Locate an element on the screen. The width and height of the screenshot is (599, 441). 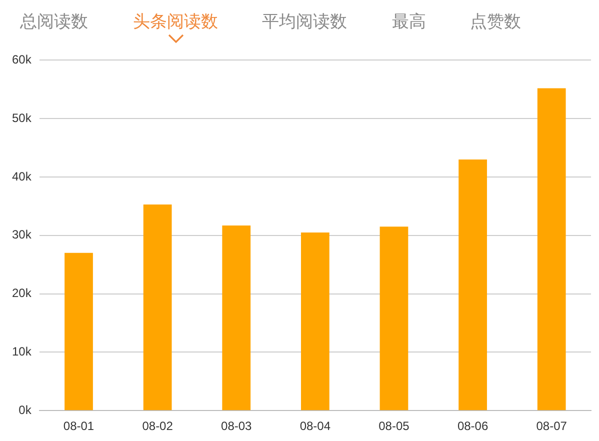
y-tick-label: 40k is located at coordinates (22, 176).